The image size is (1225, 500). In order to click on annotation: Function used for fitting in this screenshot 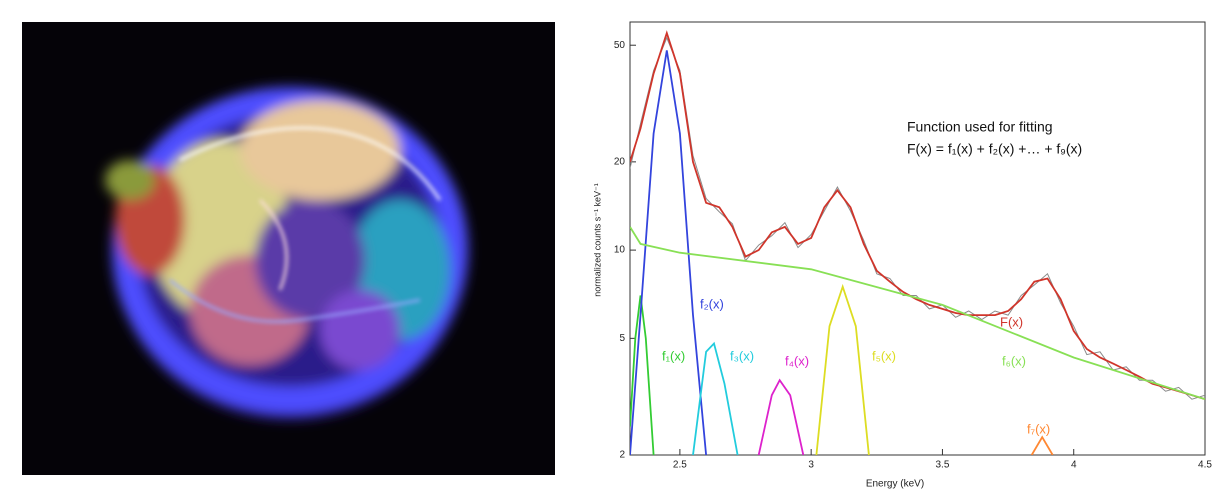, I will do `click(980, 127)`.